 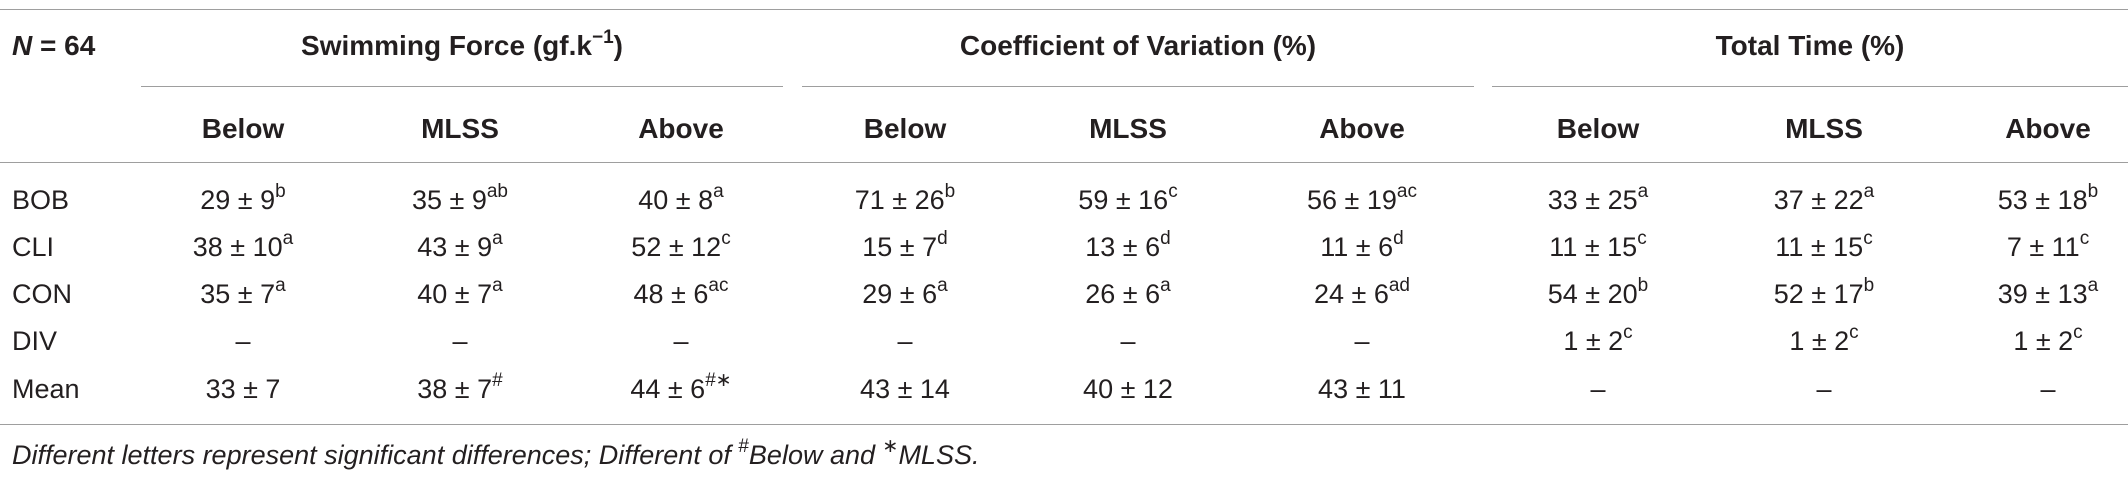 I want to click on table-cell: 26 ± 6a, so click(x=1128, y=292).